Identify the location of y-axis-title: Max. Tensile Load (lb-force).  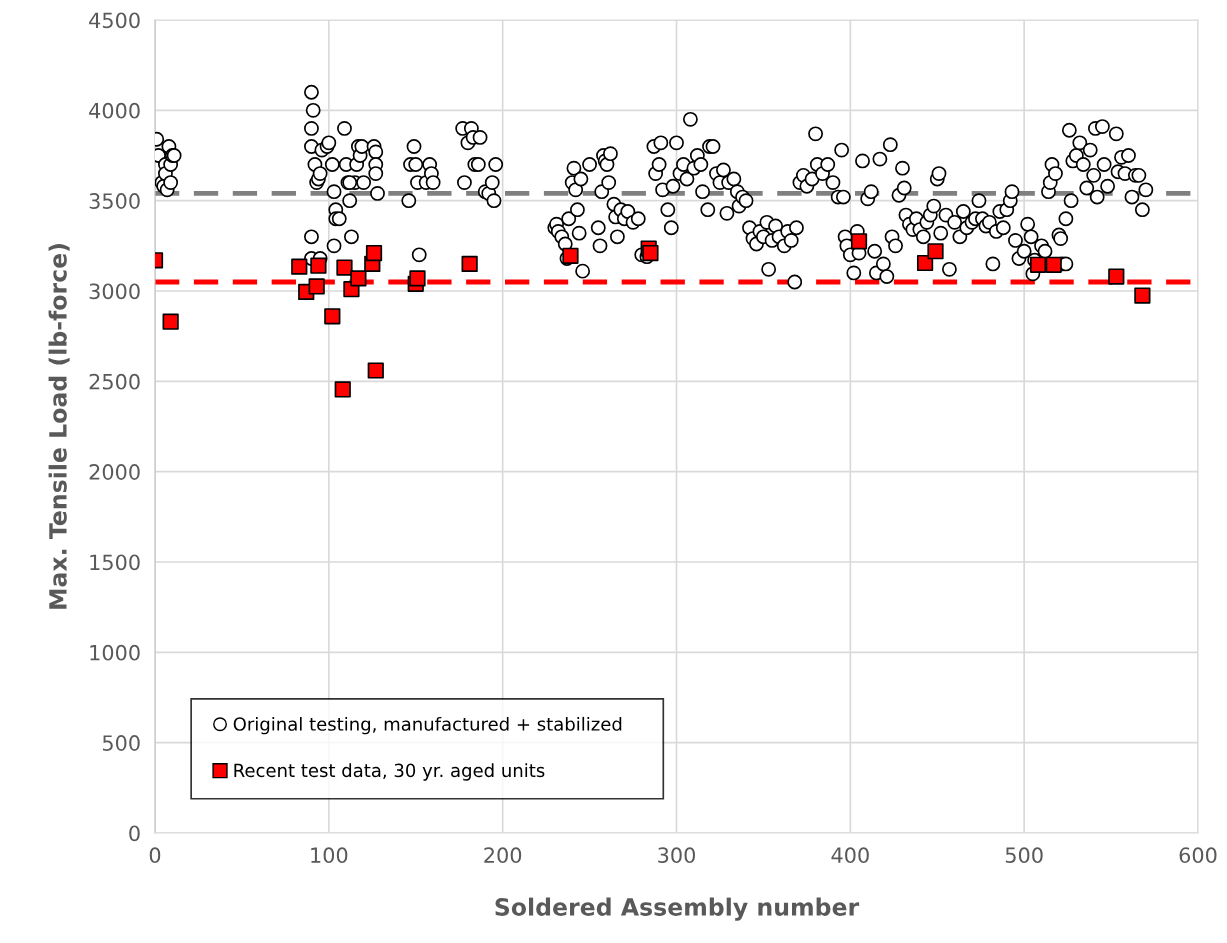
(59, 426).